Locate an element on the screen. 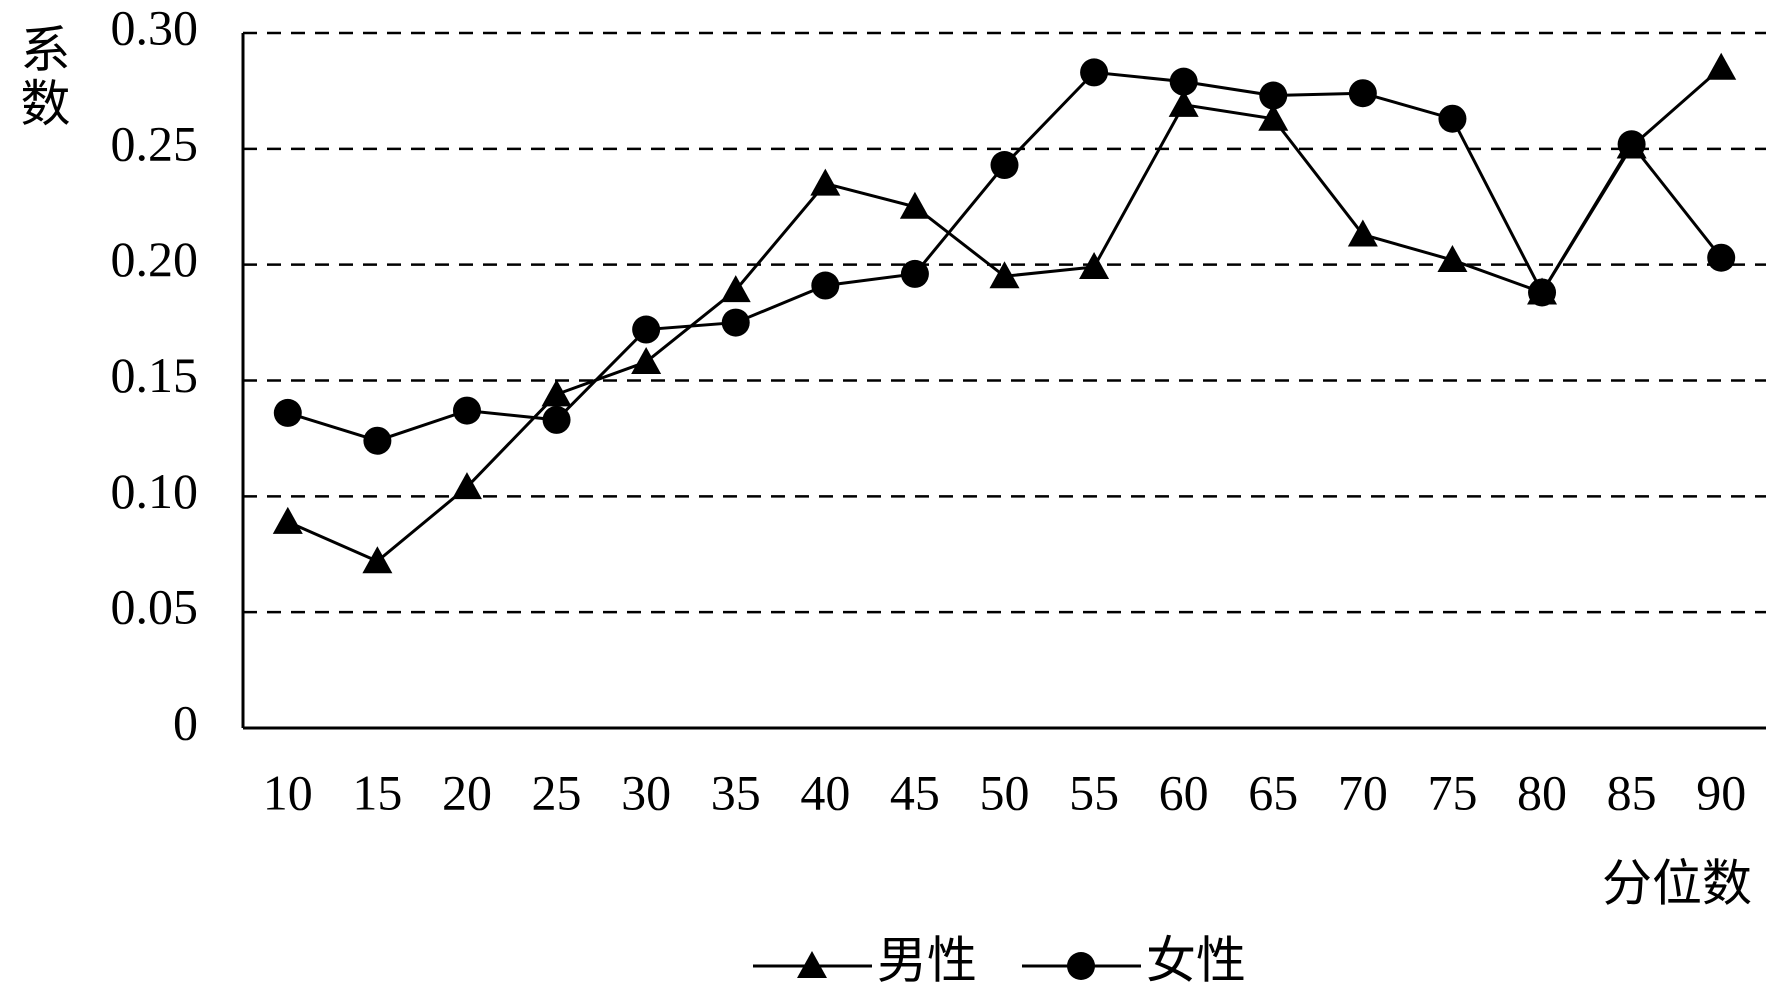 This screenshot has height=993, width=1772. x-tick-label: 50 is located at coordinates (1005, 792).